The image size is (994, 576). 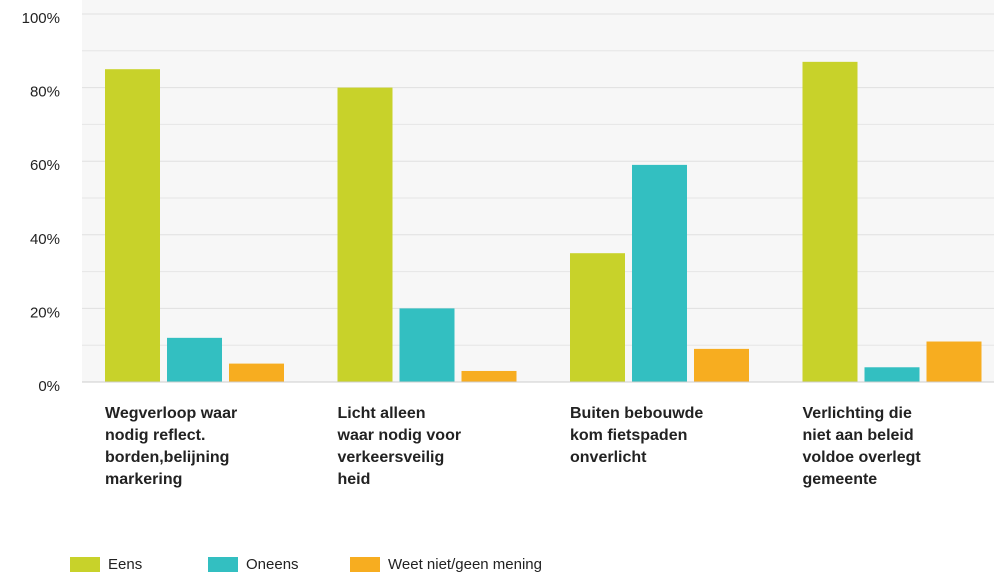 I want to click on y-tick-label: 0%, so click(x=49, y=386).